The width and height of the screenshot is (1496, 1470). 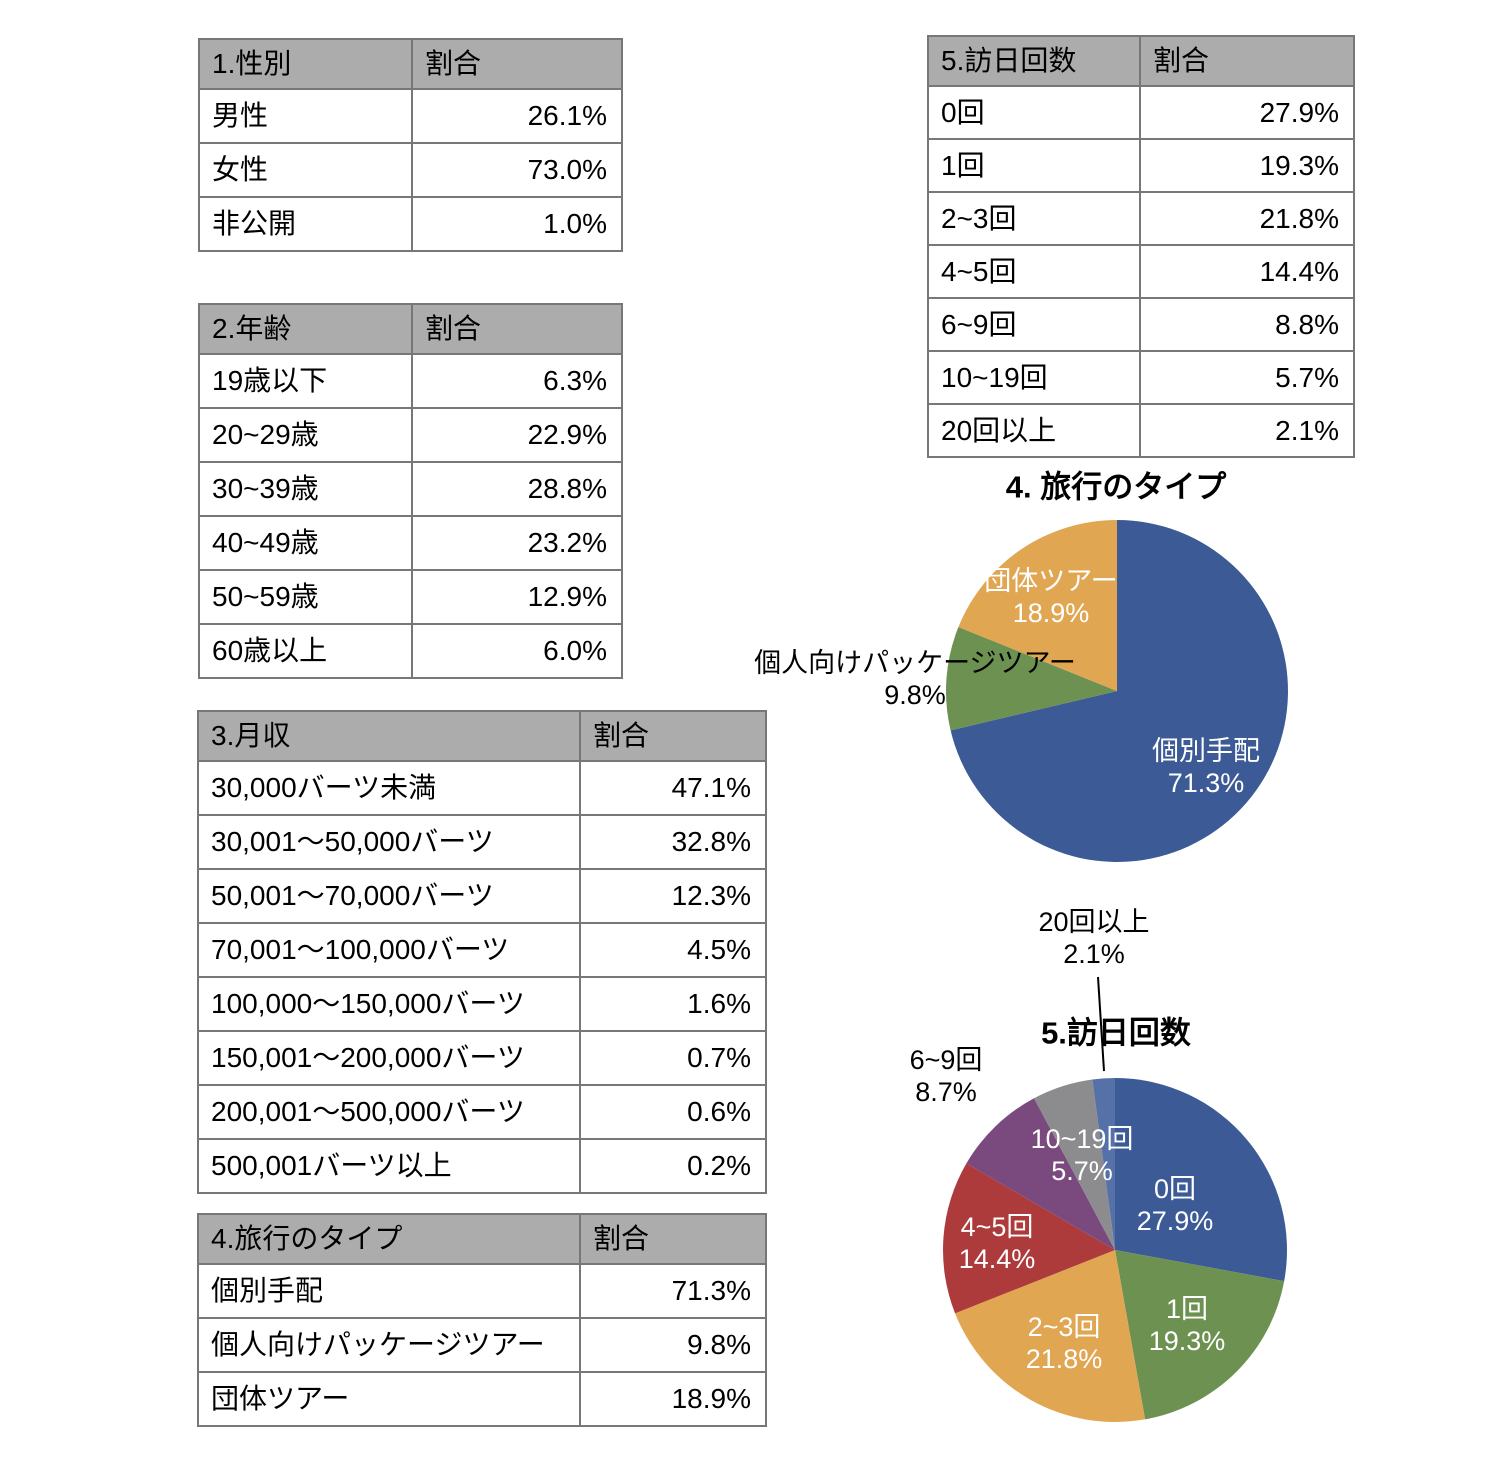 What do you see at coordinates (1187, 1309) in the screenshot?
I see `pie-slice-category-label: 1回` at bounding box center [1187, 1309].